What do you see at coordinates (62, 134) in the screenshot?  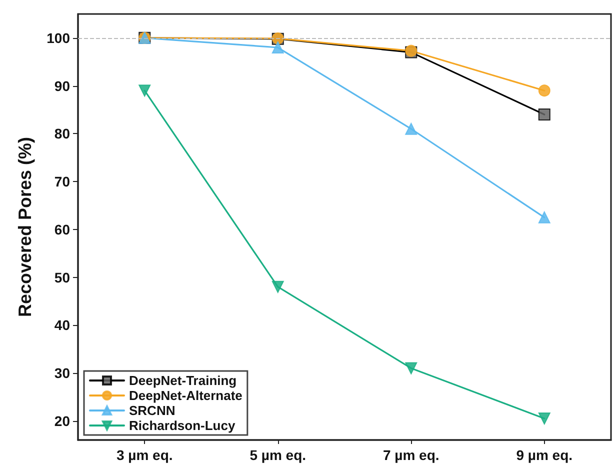 I see `y-tick-label: 80` at bounding box center [62, 134].